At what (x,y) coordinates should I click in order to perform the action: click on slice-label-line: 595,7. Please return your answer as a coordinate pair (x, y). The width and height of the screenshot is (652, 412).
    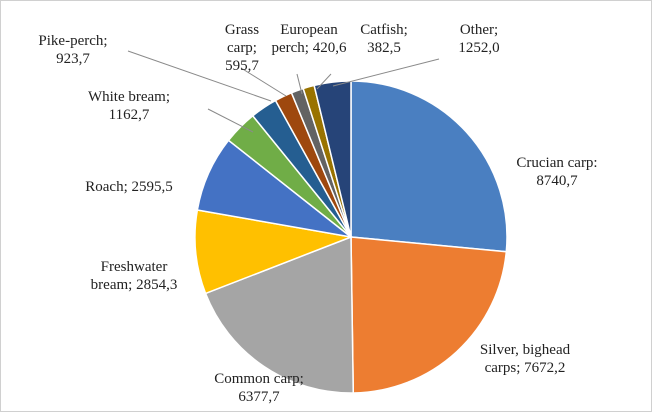
    Looking at the image, I should click on (242, 66).